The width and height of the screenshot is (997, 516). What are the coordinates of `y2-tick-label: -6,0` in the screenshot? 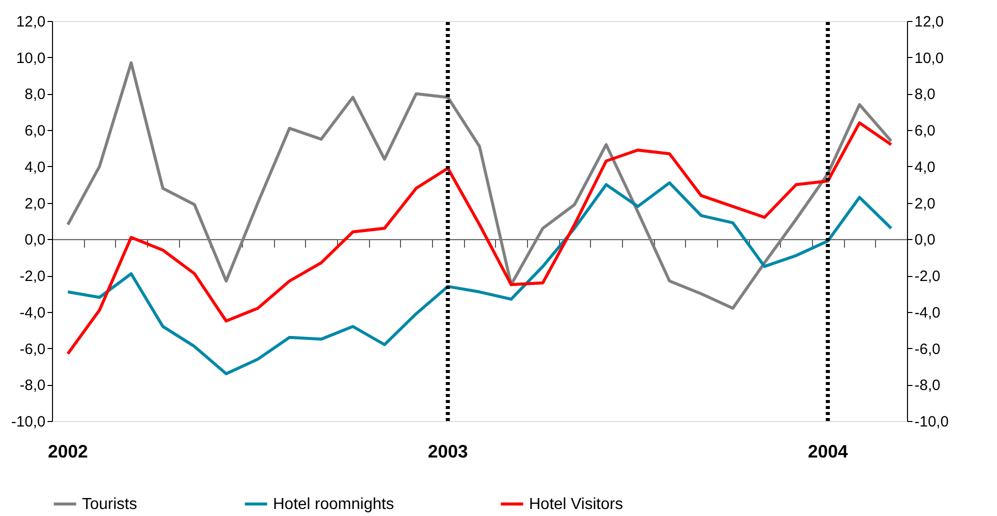 It's located at (927, 349).